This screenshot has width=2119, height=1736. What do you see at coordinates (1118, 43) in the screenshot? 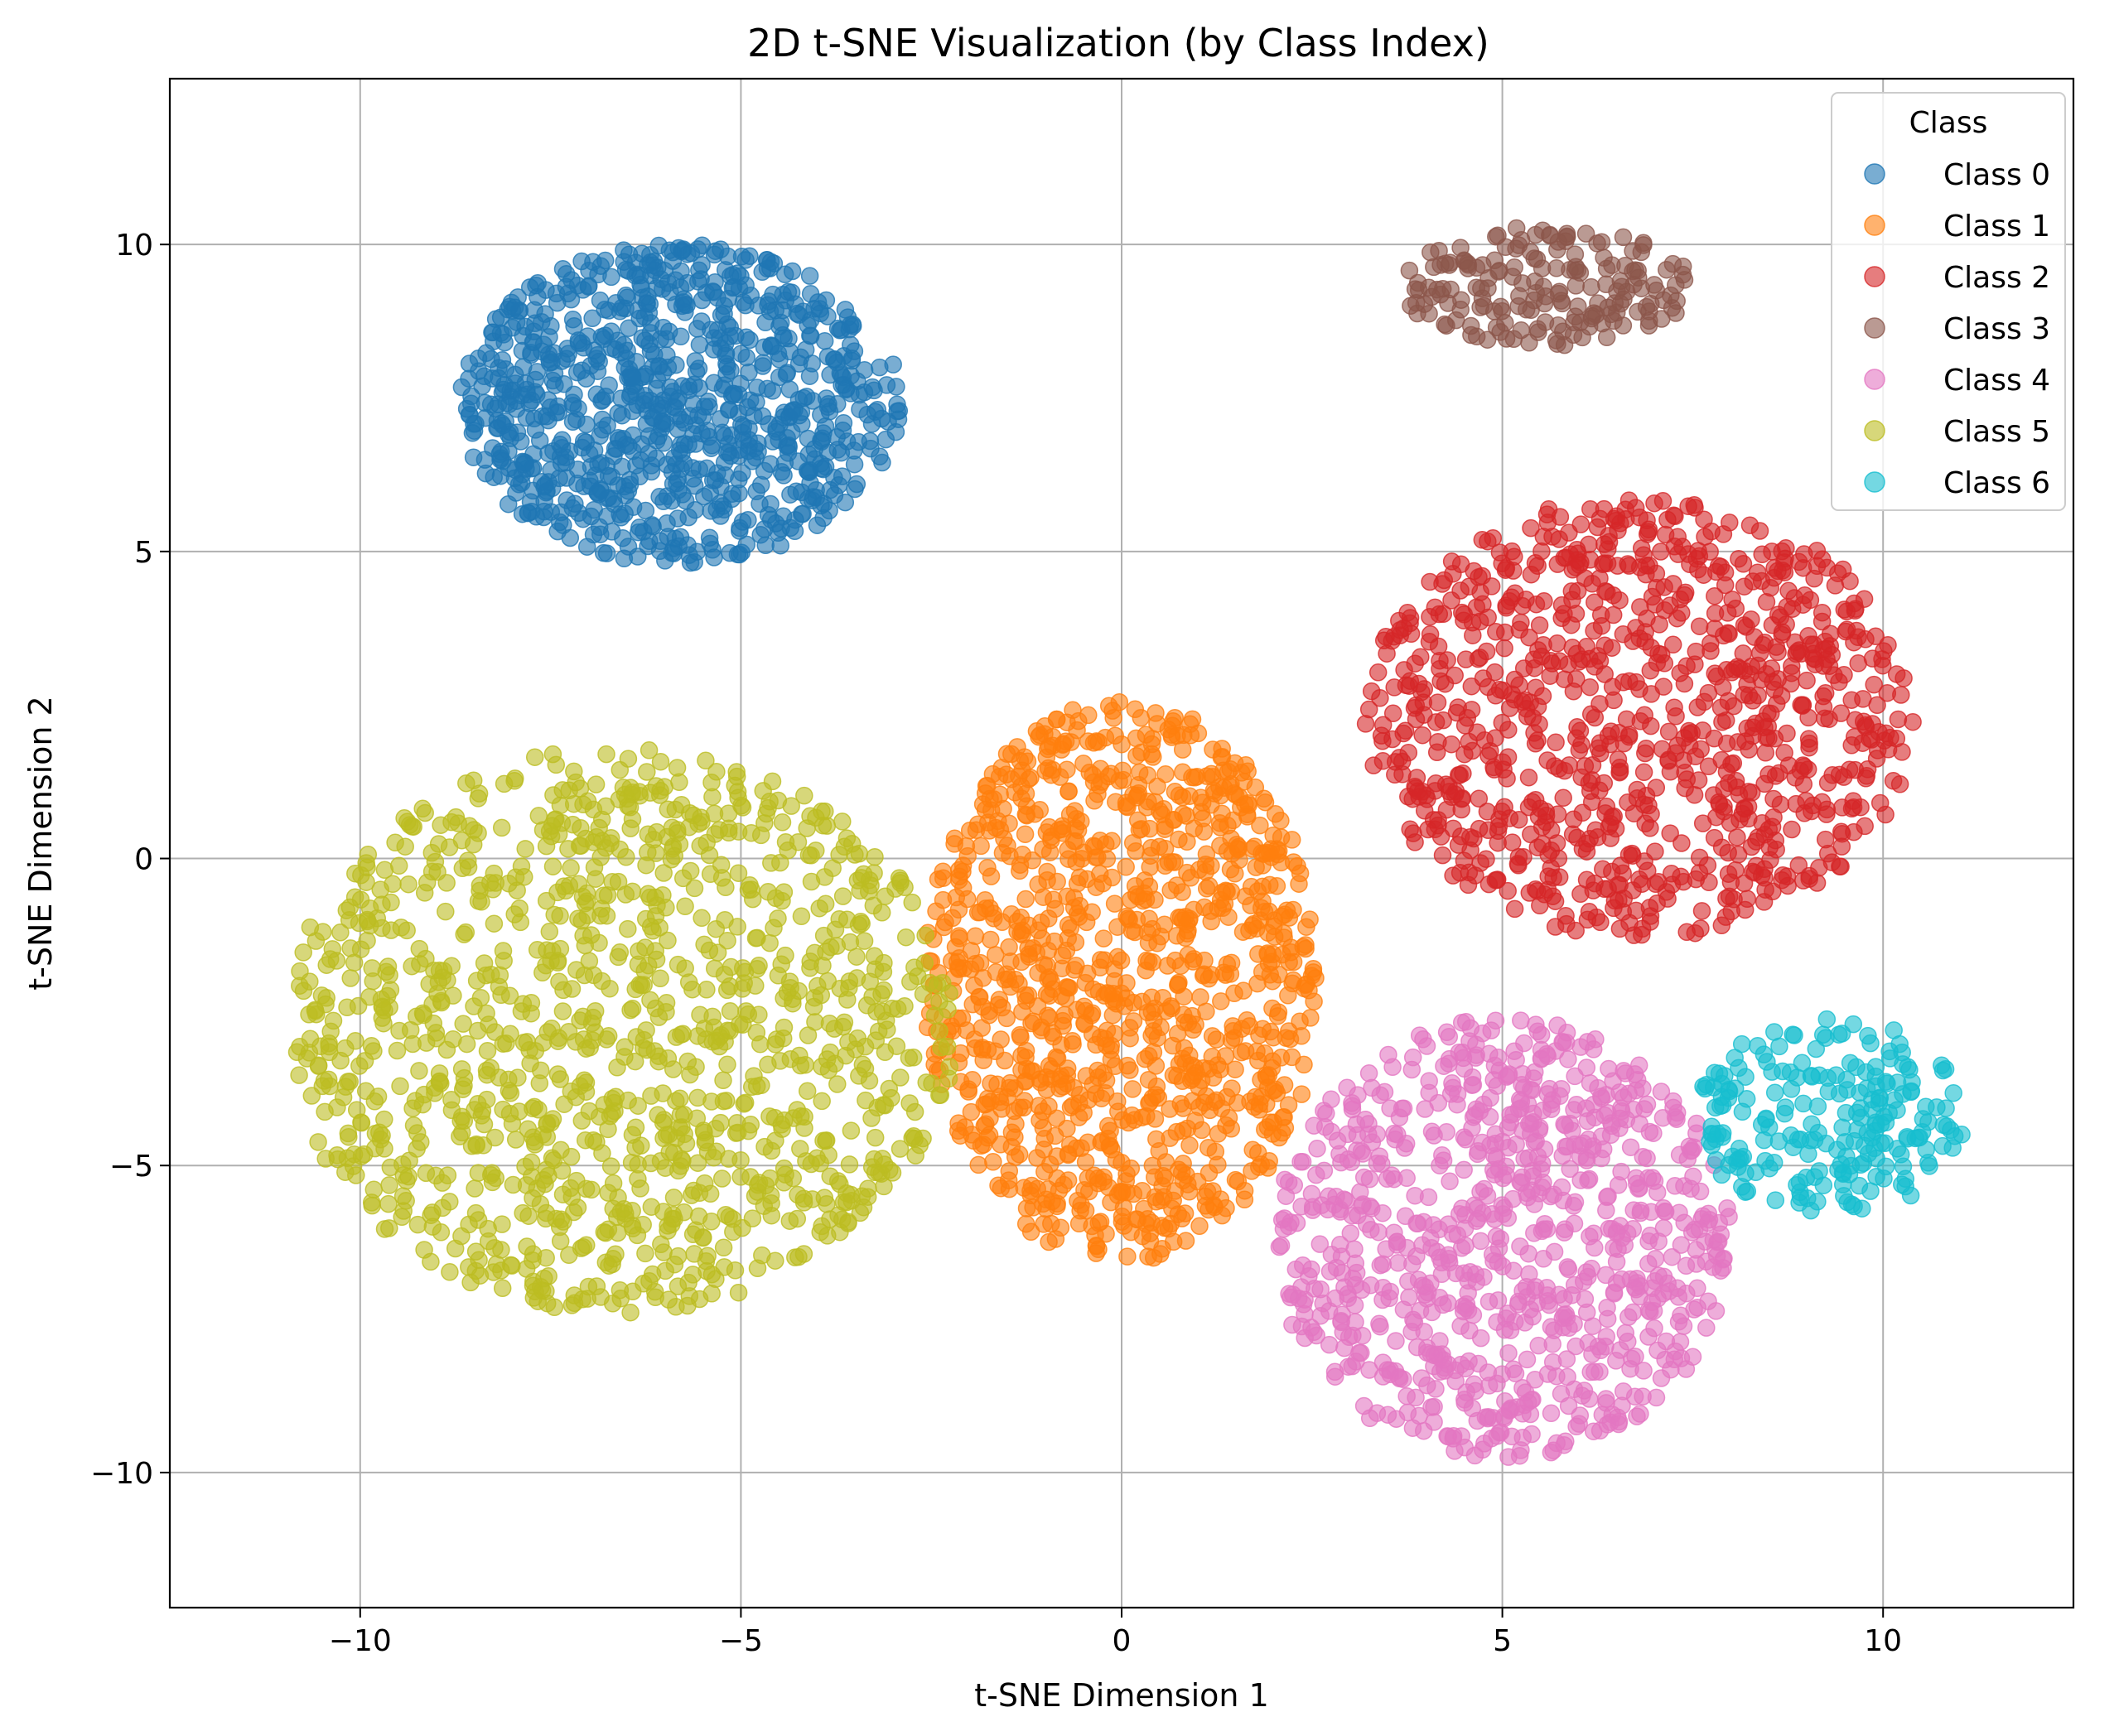
I see `chart-title: 2D t-SNE Visualization (by Class Index)` at bounding box center [1118, 43].